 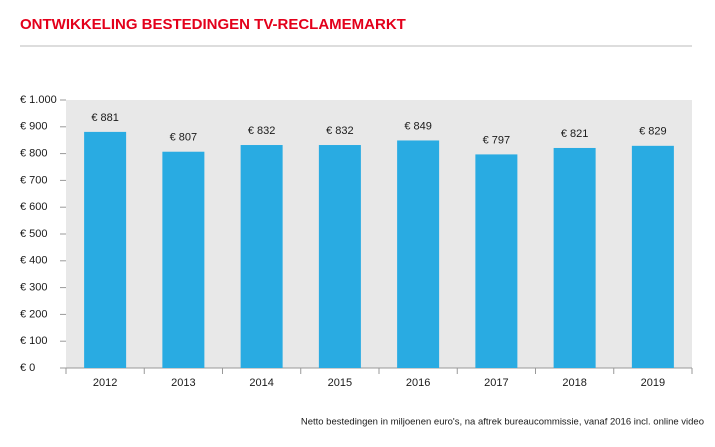 I want to click on x-tick-label: 2015, so click(x=340, y=383).